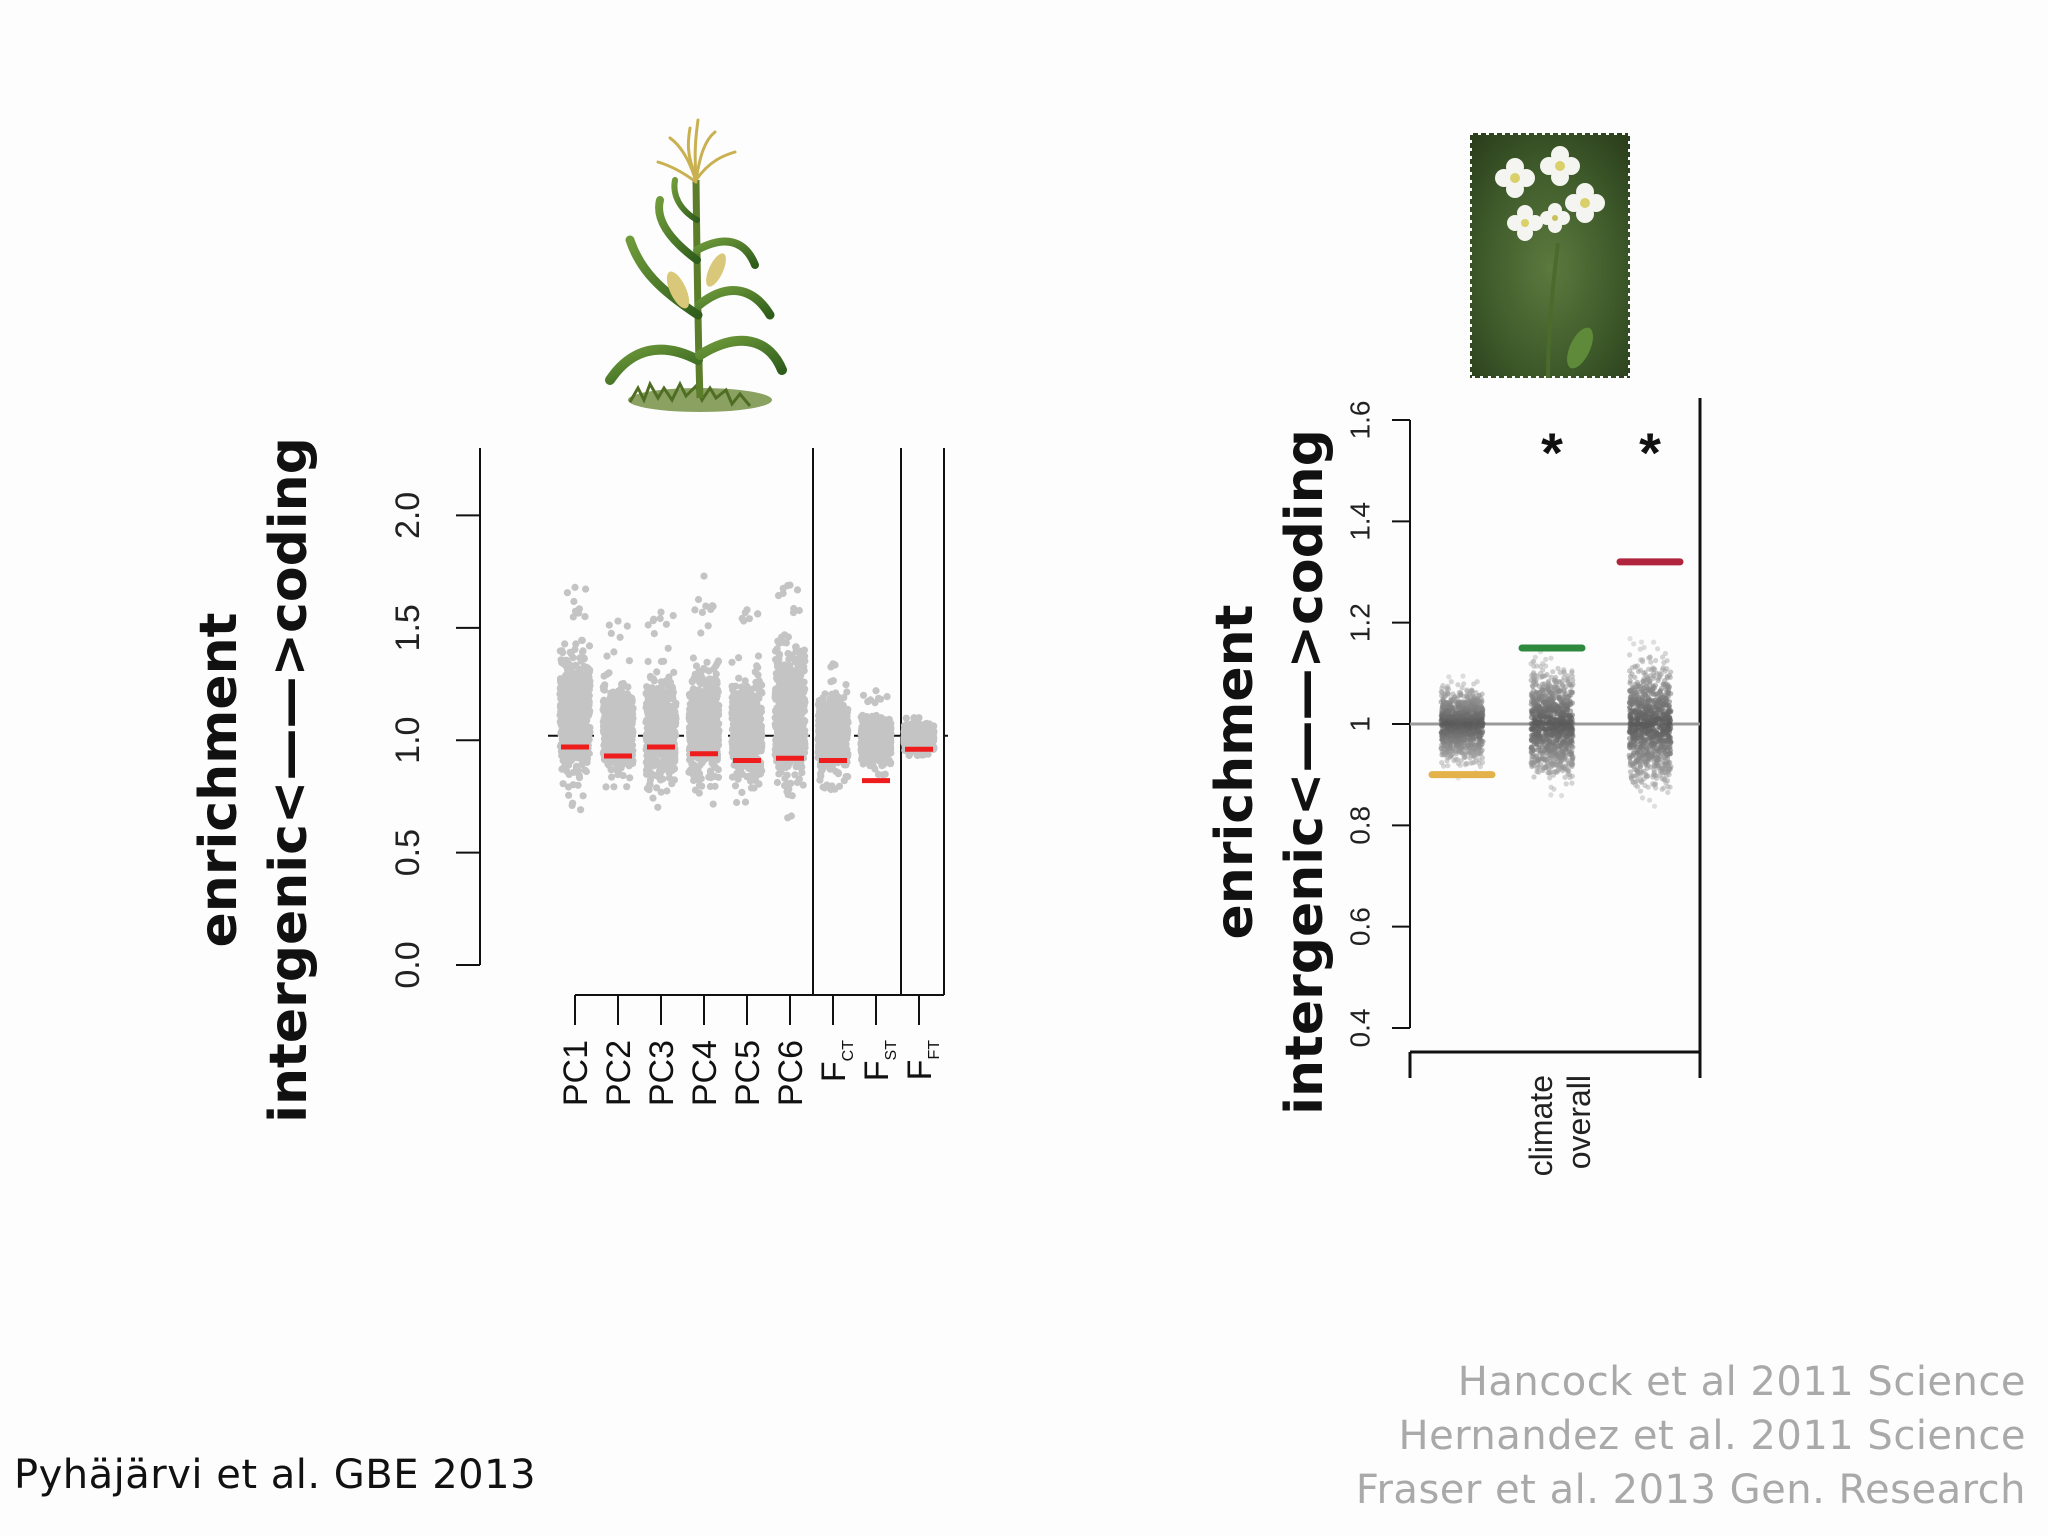 The width and height of the screenshot is (2048, 1536). I want to click on x-tick-label: FFT, so click(922, 1060).